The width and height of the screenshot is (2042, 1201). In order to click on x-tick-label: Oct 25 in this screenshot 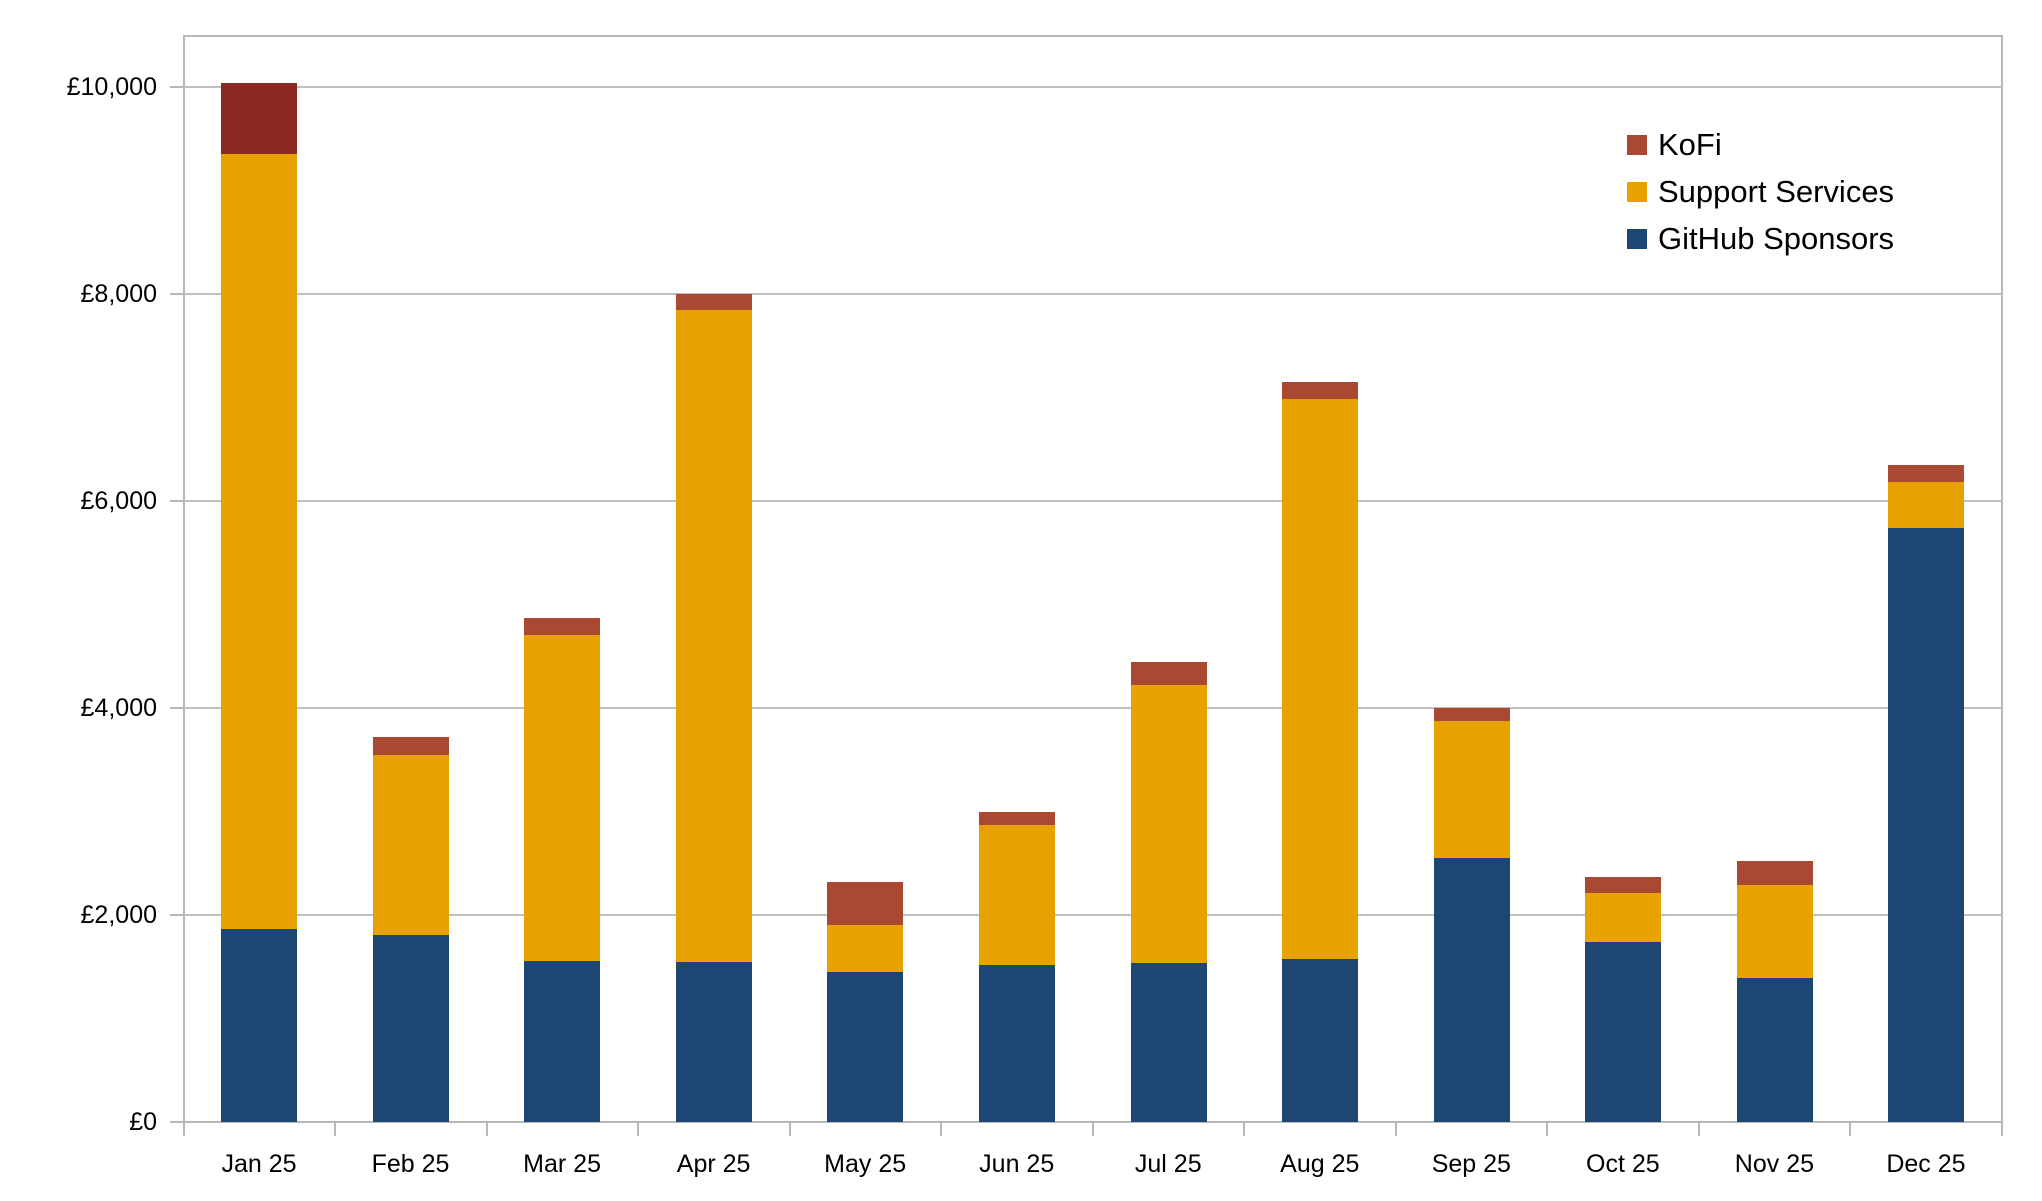, I will do `click(1623, 1164)`.